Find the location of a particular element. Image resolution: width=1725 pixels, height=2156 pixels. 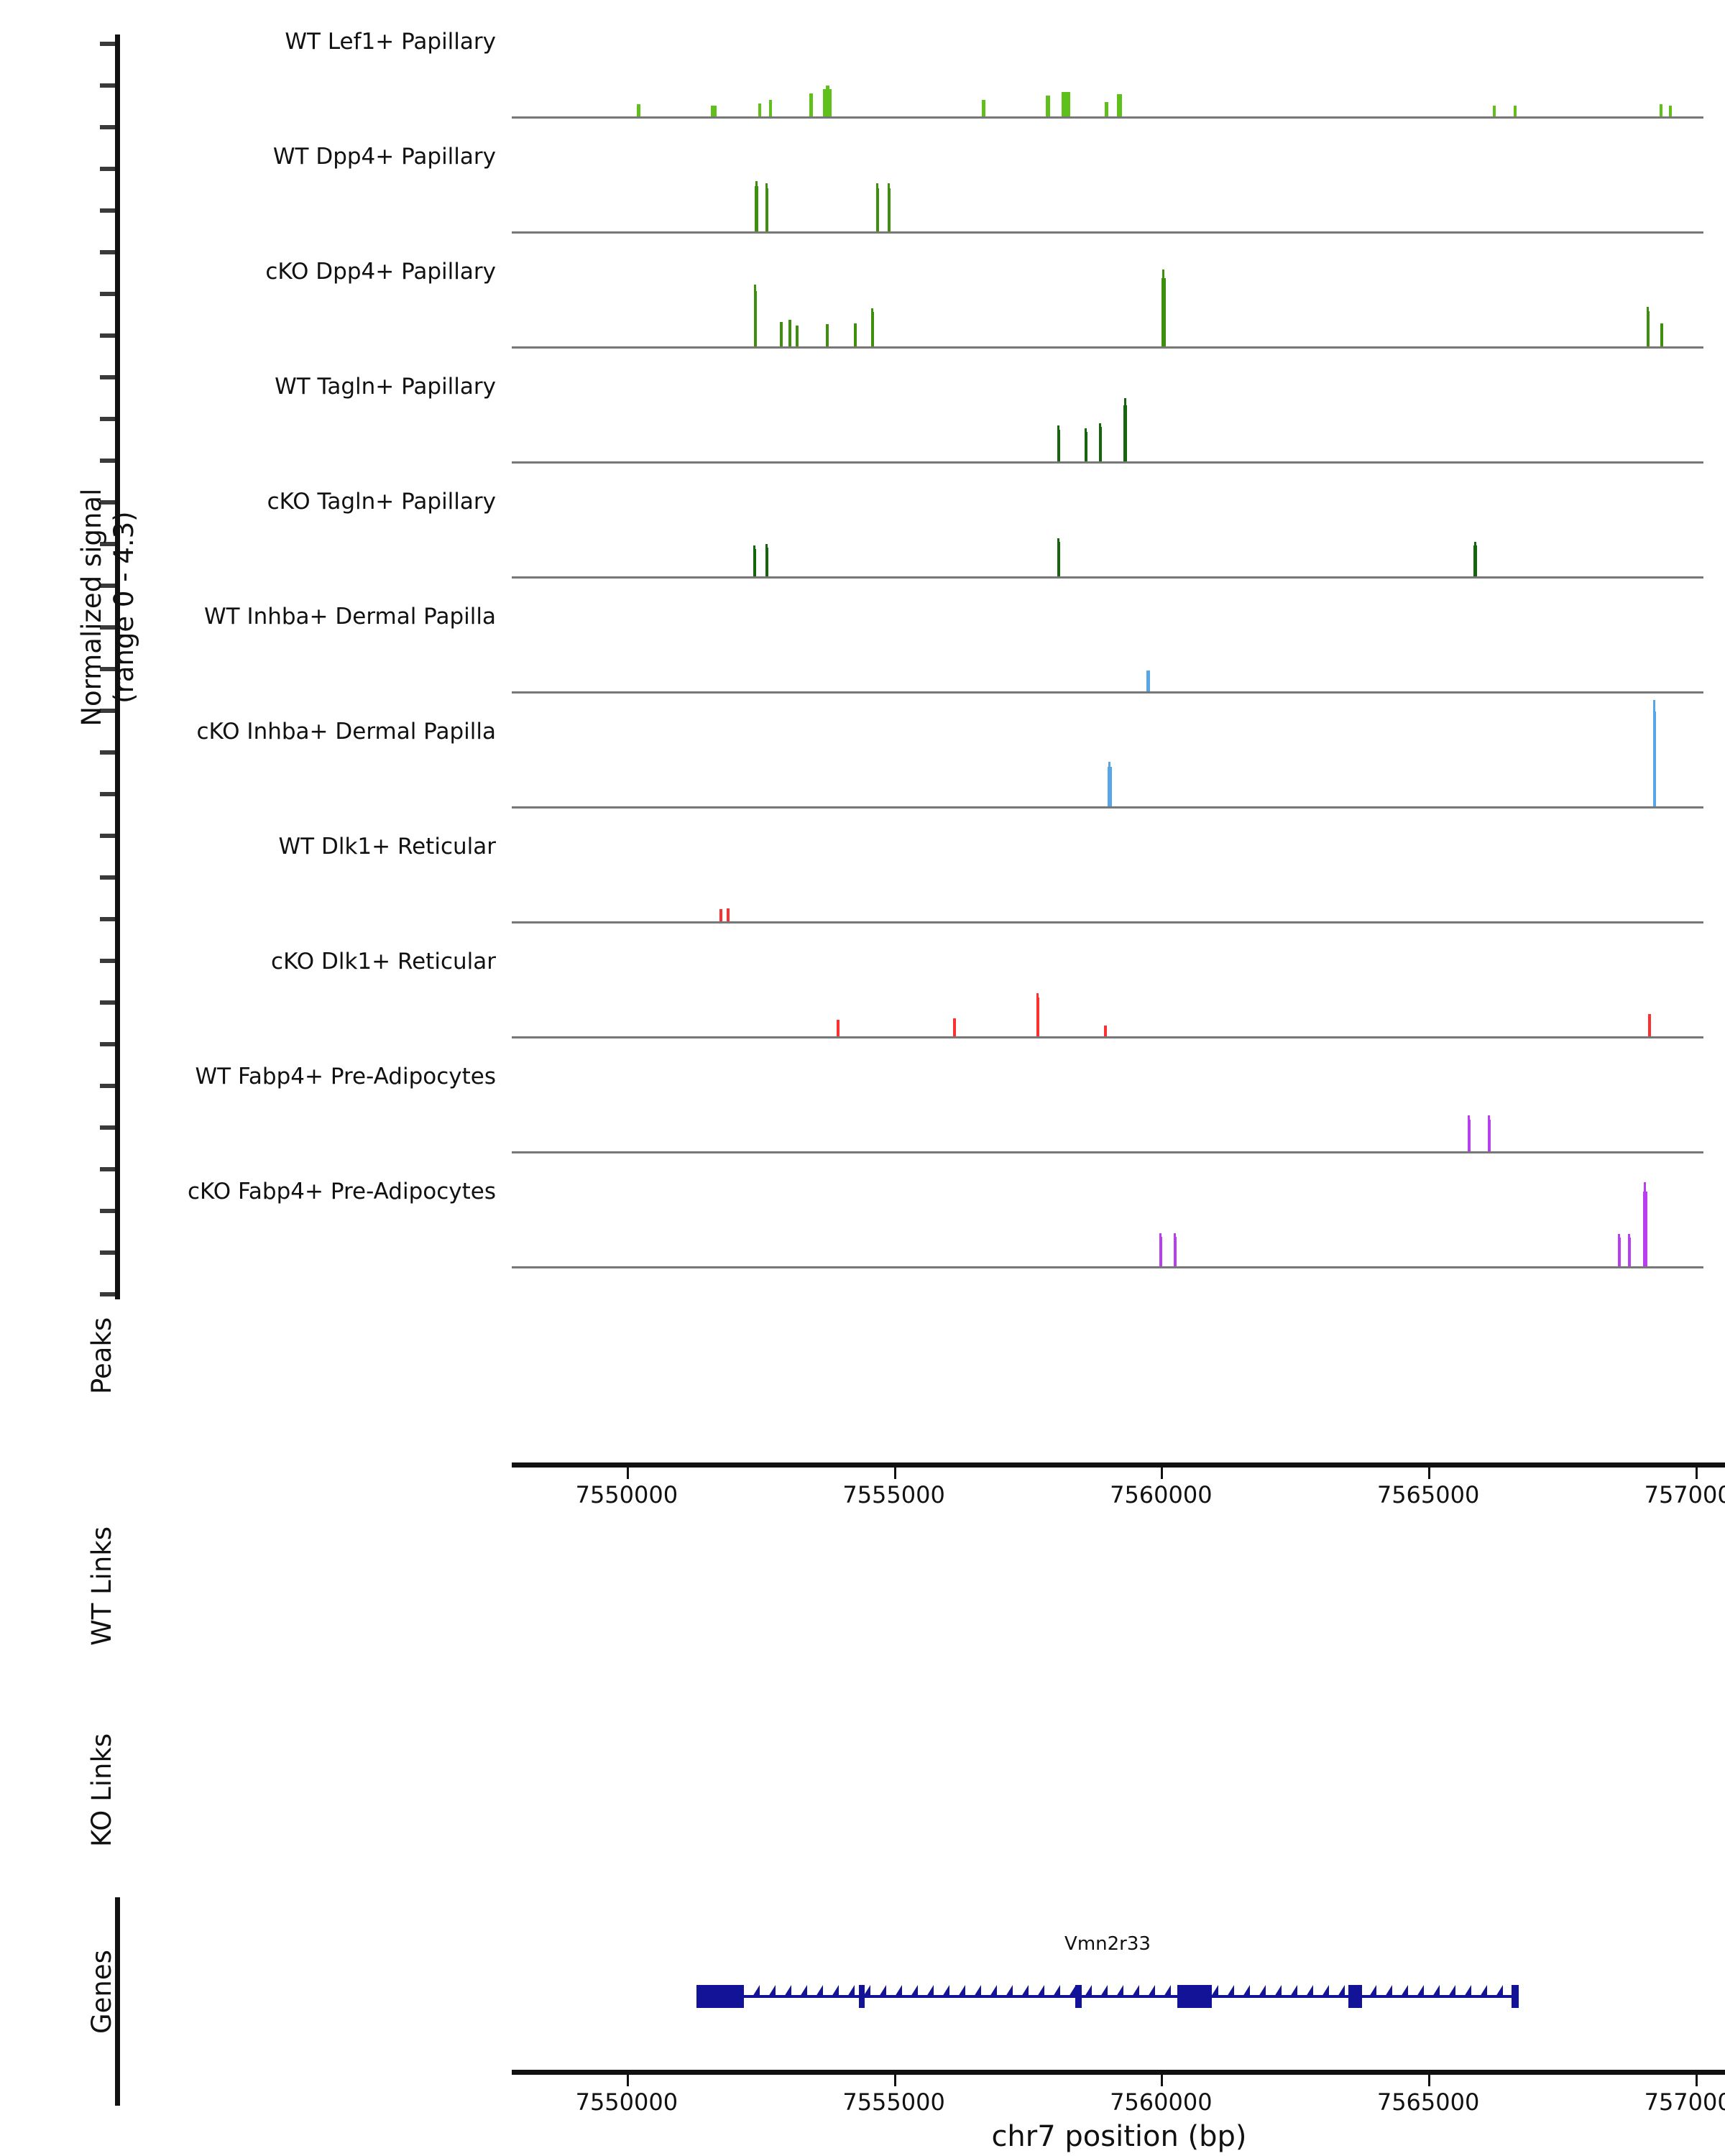

signal-track: cKO Dlk1+ Reticular is located at coordinates (862, 998).